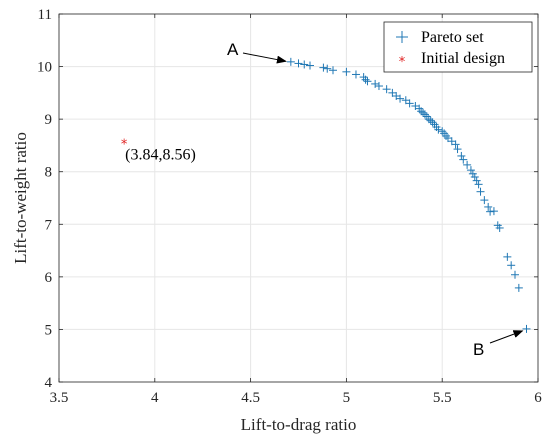 This screenshot has width=550, height=440. Describe the element at coordinates (49, 173) in the screenshot. I see `y-tick-label: 8` at that location.